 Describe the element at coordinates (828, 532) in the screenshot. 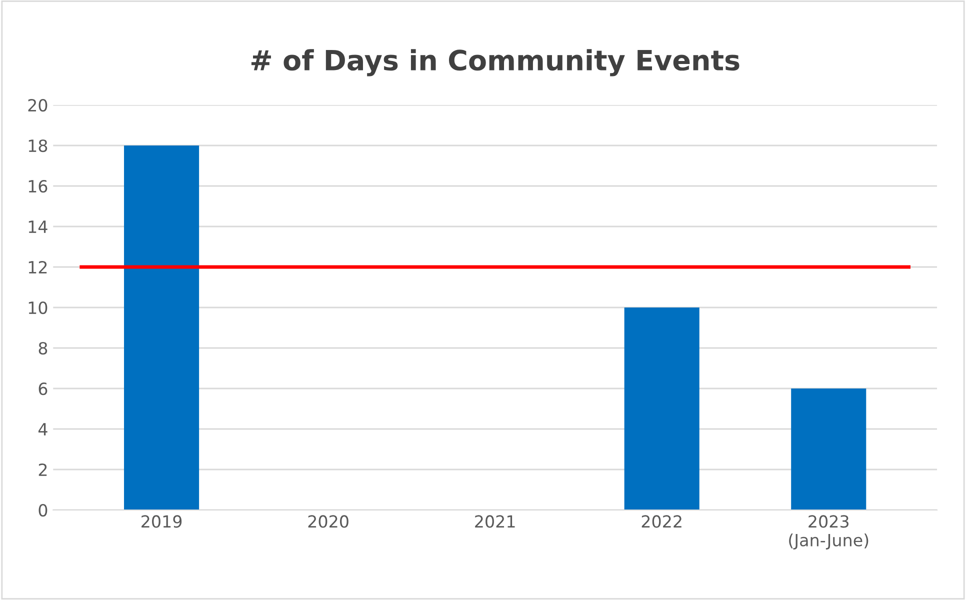

I see `x-tick-label: 2023 (Jan-June)` at that location.